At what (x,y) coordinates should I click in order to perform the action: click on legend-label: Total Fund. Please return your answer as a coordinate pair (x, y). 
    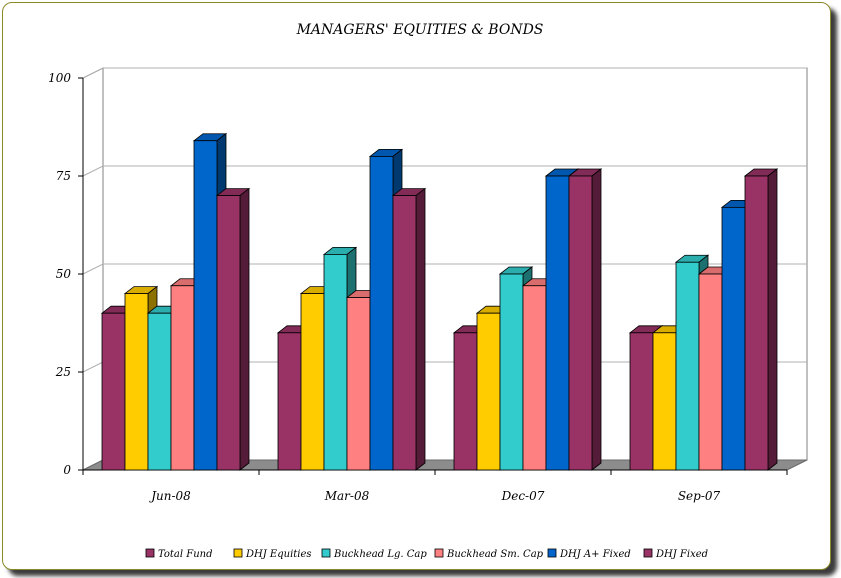
    Looking at the image, I should click on (185, 554).